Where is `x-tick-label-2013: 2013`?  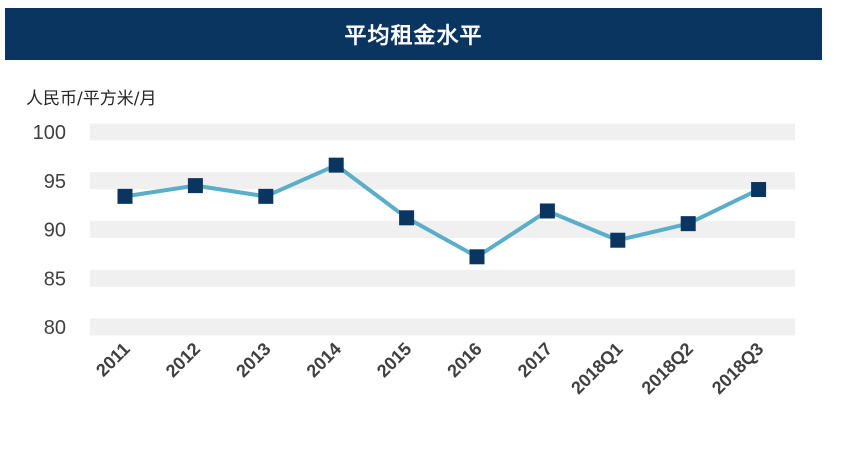 x-tick-label-2013: 2013 is located at coordinates (253, 360).